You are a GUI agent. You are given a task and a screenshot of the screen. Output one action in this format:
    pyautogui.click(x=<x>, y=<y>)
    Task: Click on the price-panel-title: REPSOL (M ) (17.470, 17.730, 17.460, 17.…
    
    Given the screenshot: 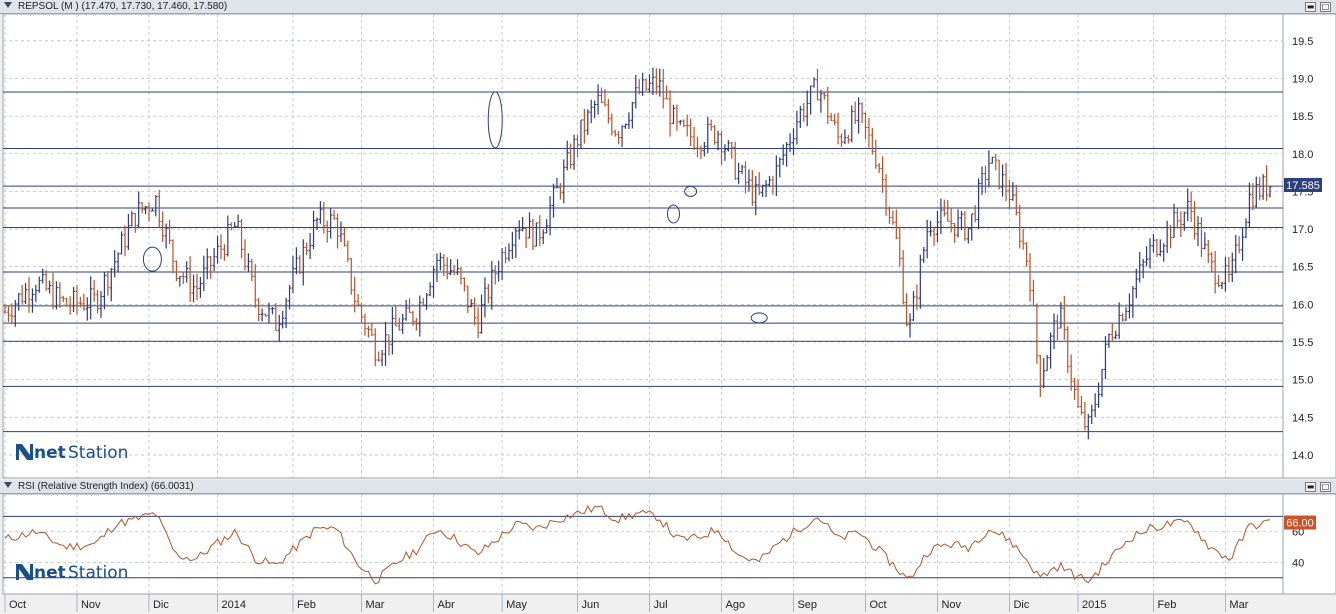 What is the action you would take?
    pyautogui.click(x=123, y=6)
    